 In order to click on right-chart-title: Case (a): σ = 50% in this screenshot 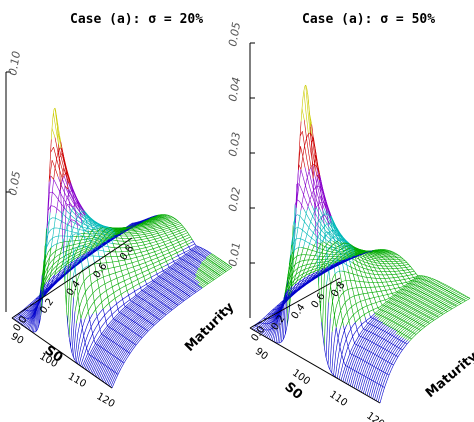, I will do `click(369, 19)`.